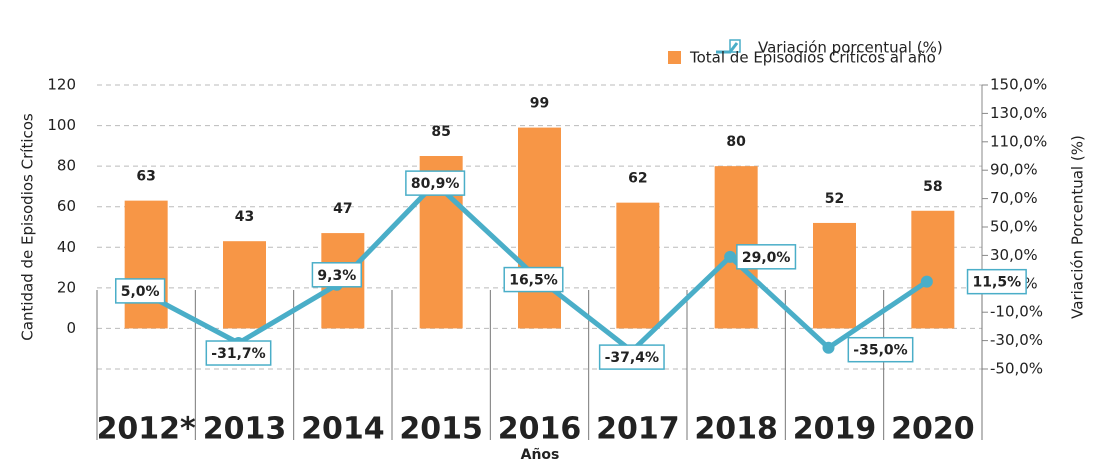  Describe the element at coordinates (1014, 198) in the screenshot. I see `y2-tick-label: 70,0%` at that location.